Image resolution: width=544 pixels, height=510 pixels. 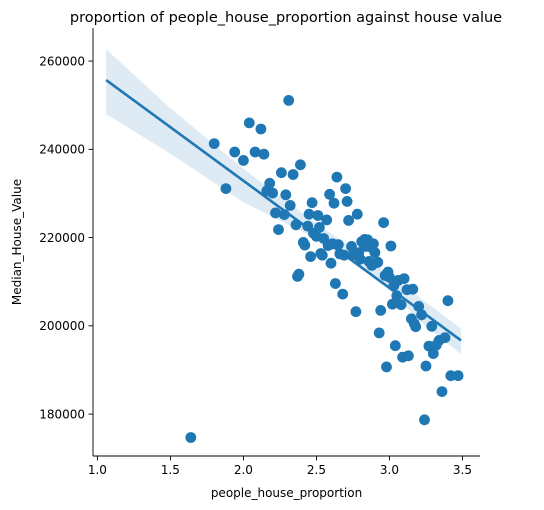 What do you see at coordinates (462, 470) in the screenshot?
I see `x-tick-label: 3.5` at bounding box center [462, 470].